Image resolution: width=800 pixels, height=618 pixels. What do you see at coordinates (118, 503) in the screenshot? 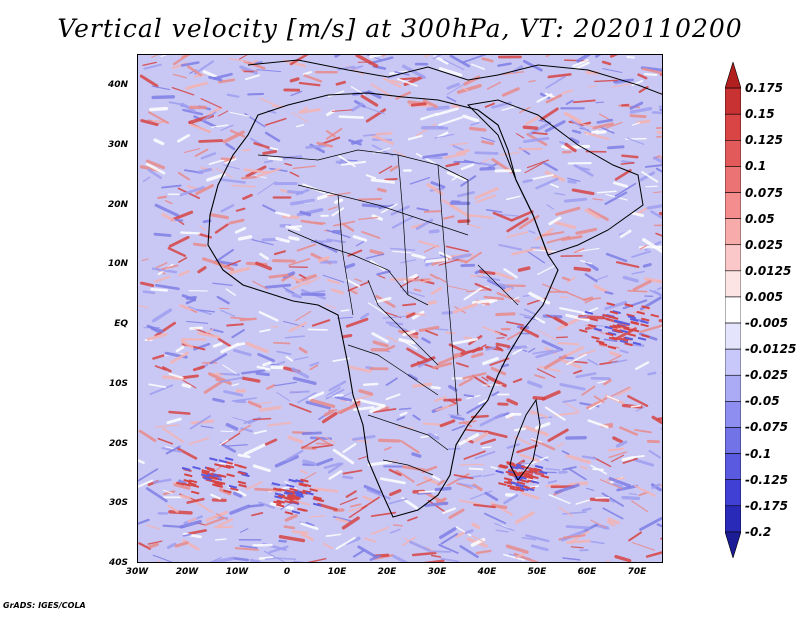
I see `latitude-label: 30S` at bounding box center [118, 503].